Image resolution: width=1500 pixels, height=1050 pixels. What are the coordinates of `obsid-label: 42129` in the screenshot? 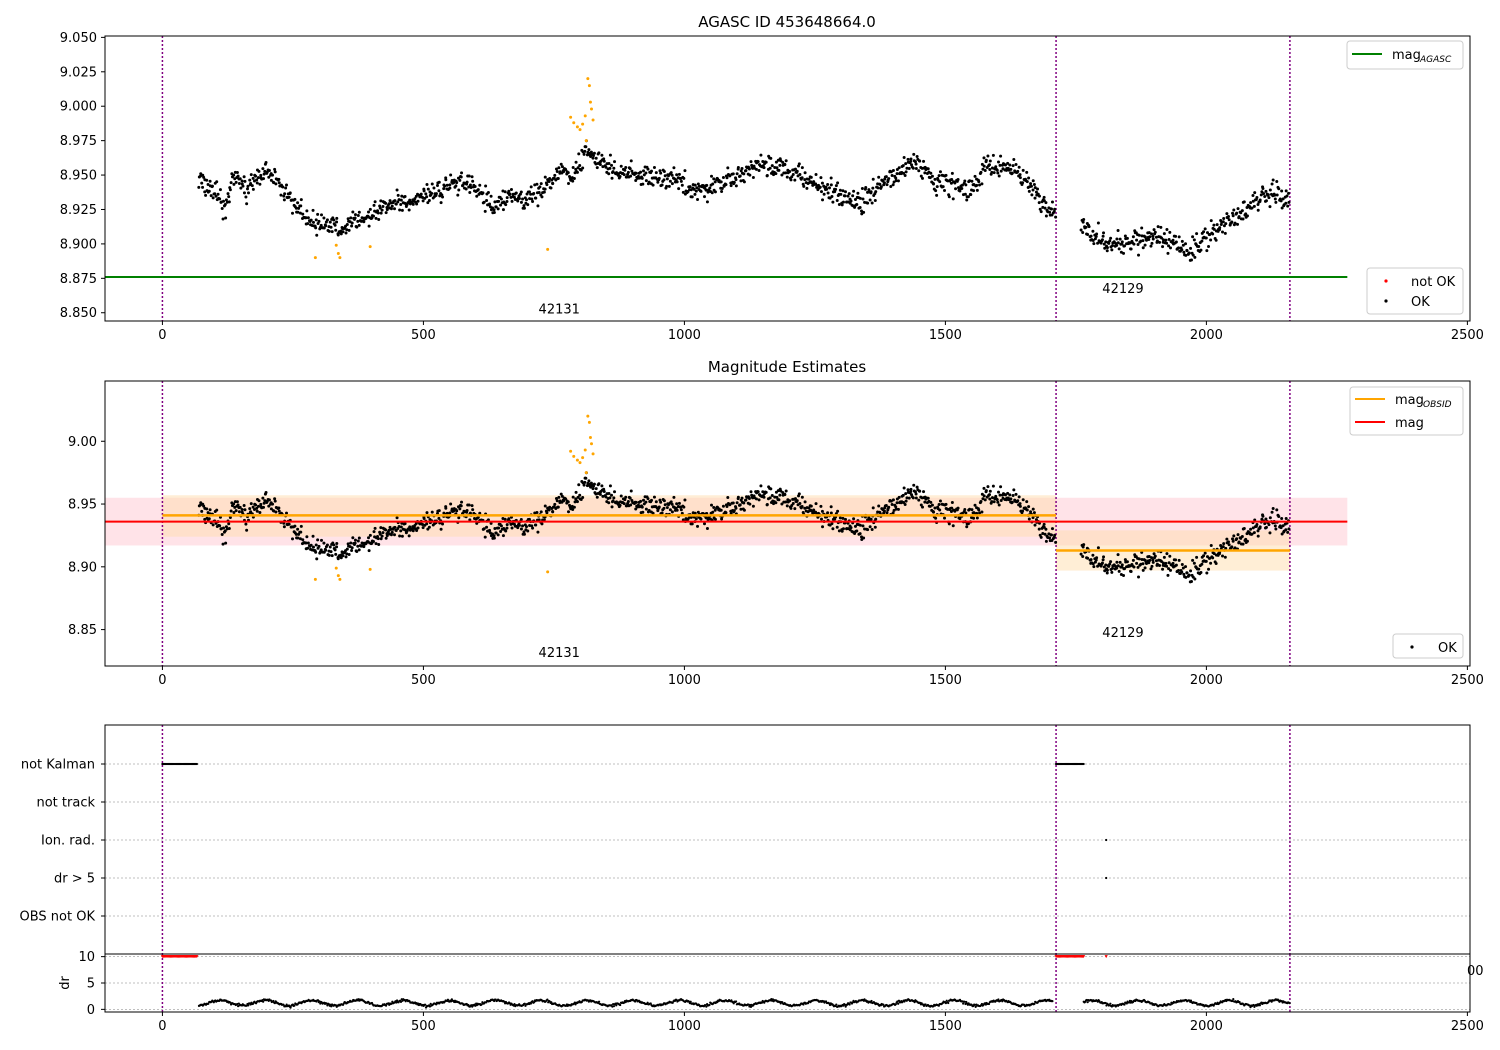 It's located at (1122, 633).